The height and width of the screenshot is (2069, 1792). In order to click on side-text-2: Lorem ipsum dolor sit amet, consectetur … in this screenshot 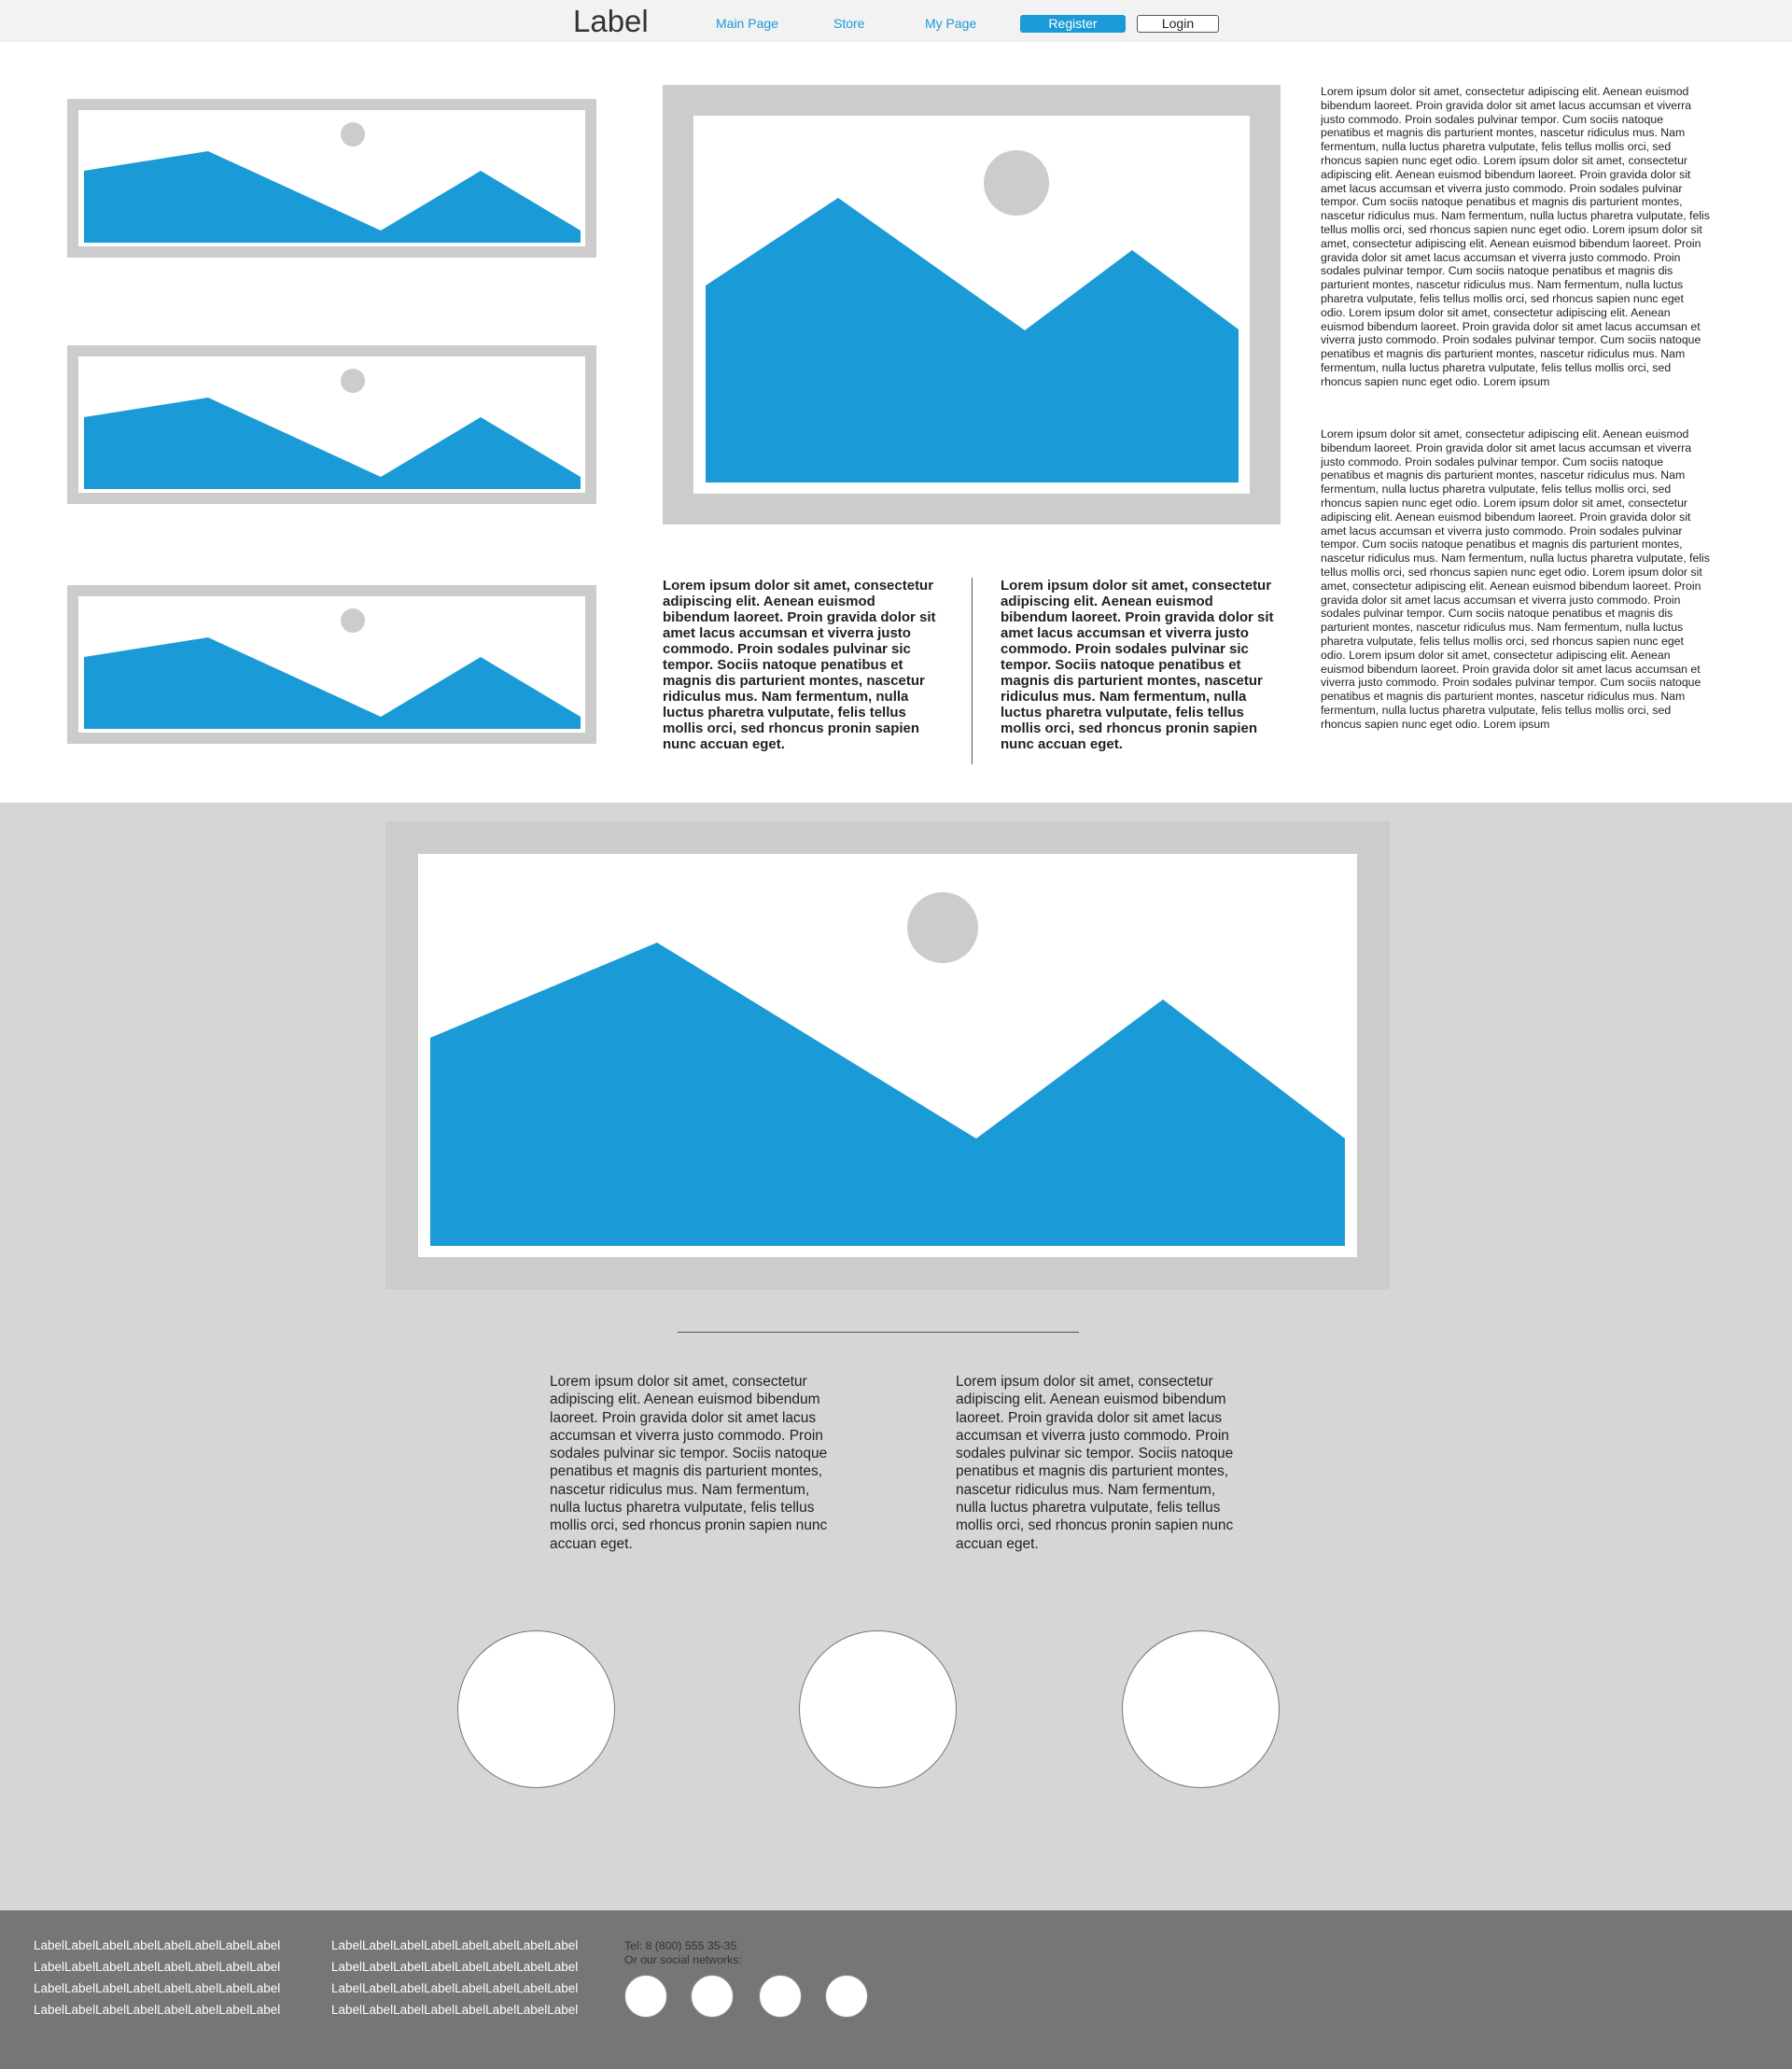, I will do `click(1515, 579)`.